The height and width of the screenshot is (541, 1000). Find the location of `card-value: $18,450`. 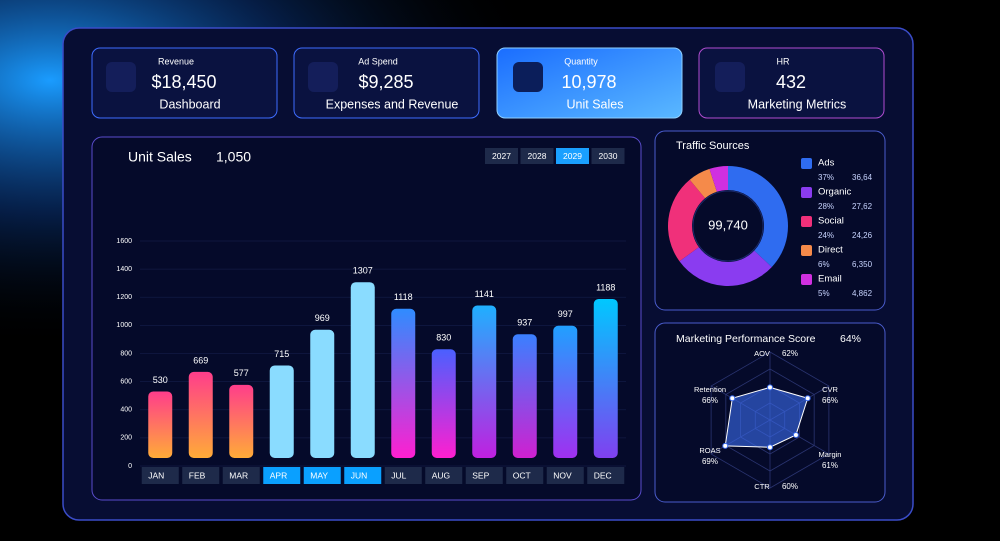

card-value: $18,450 is located at coordinates (183, 82).